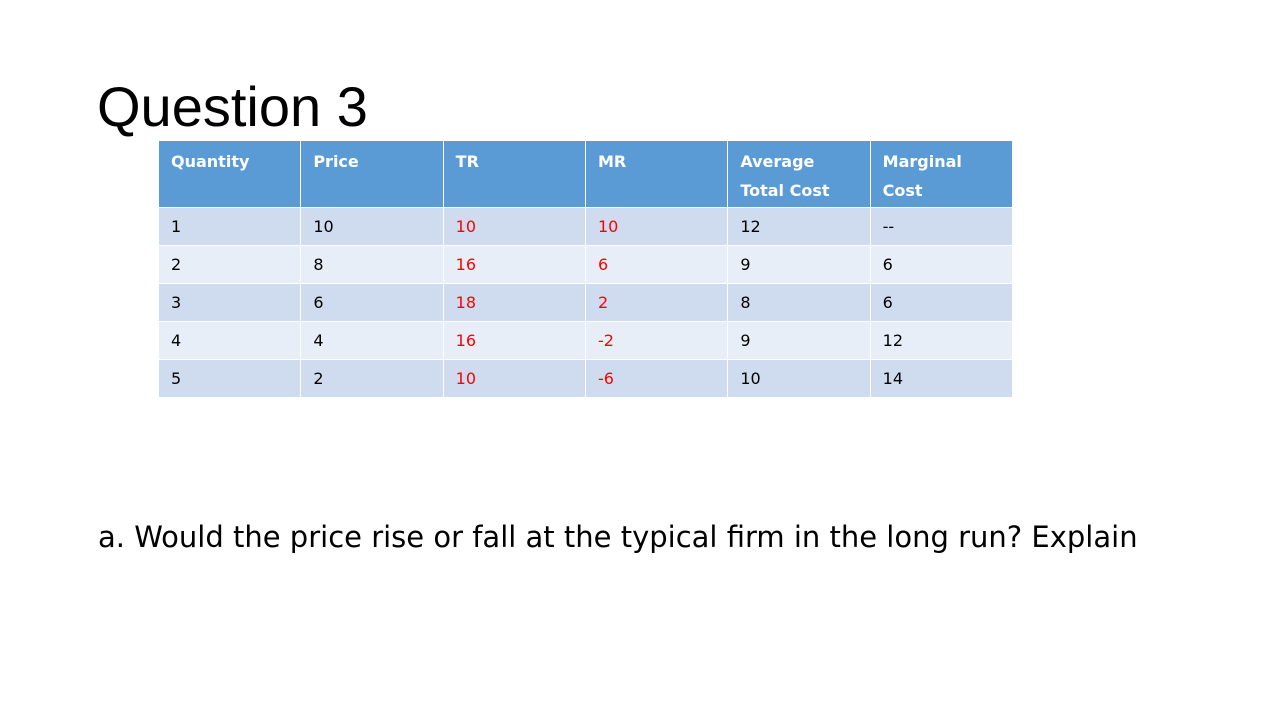 Image resolution: width=1280 pixels, height=720 pixels. Describe the element at coordinates (799, 378) in the screenshot. I see `cell-average-total-cost: 10` at that location.